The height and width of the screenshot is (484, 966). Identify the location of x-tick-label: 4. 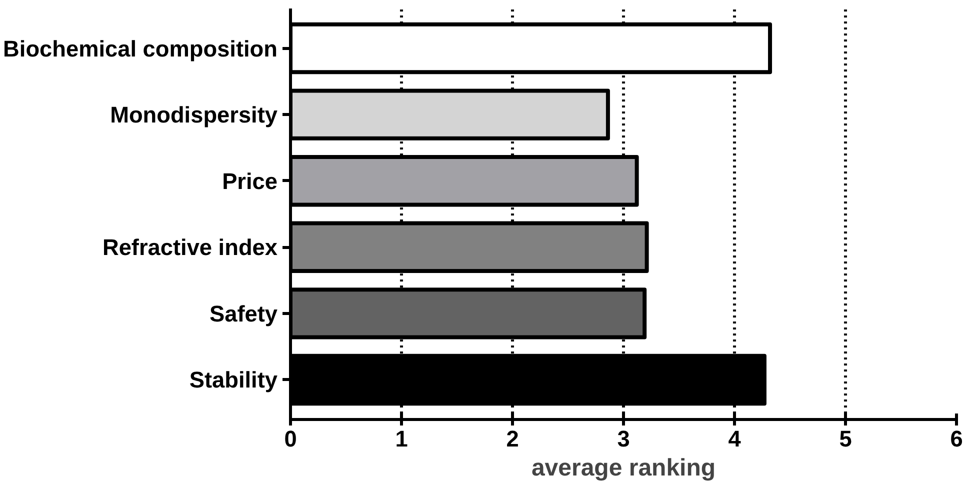
(735, 439).